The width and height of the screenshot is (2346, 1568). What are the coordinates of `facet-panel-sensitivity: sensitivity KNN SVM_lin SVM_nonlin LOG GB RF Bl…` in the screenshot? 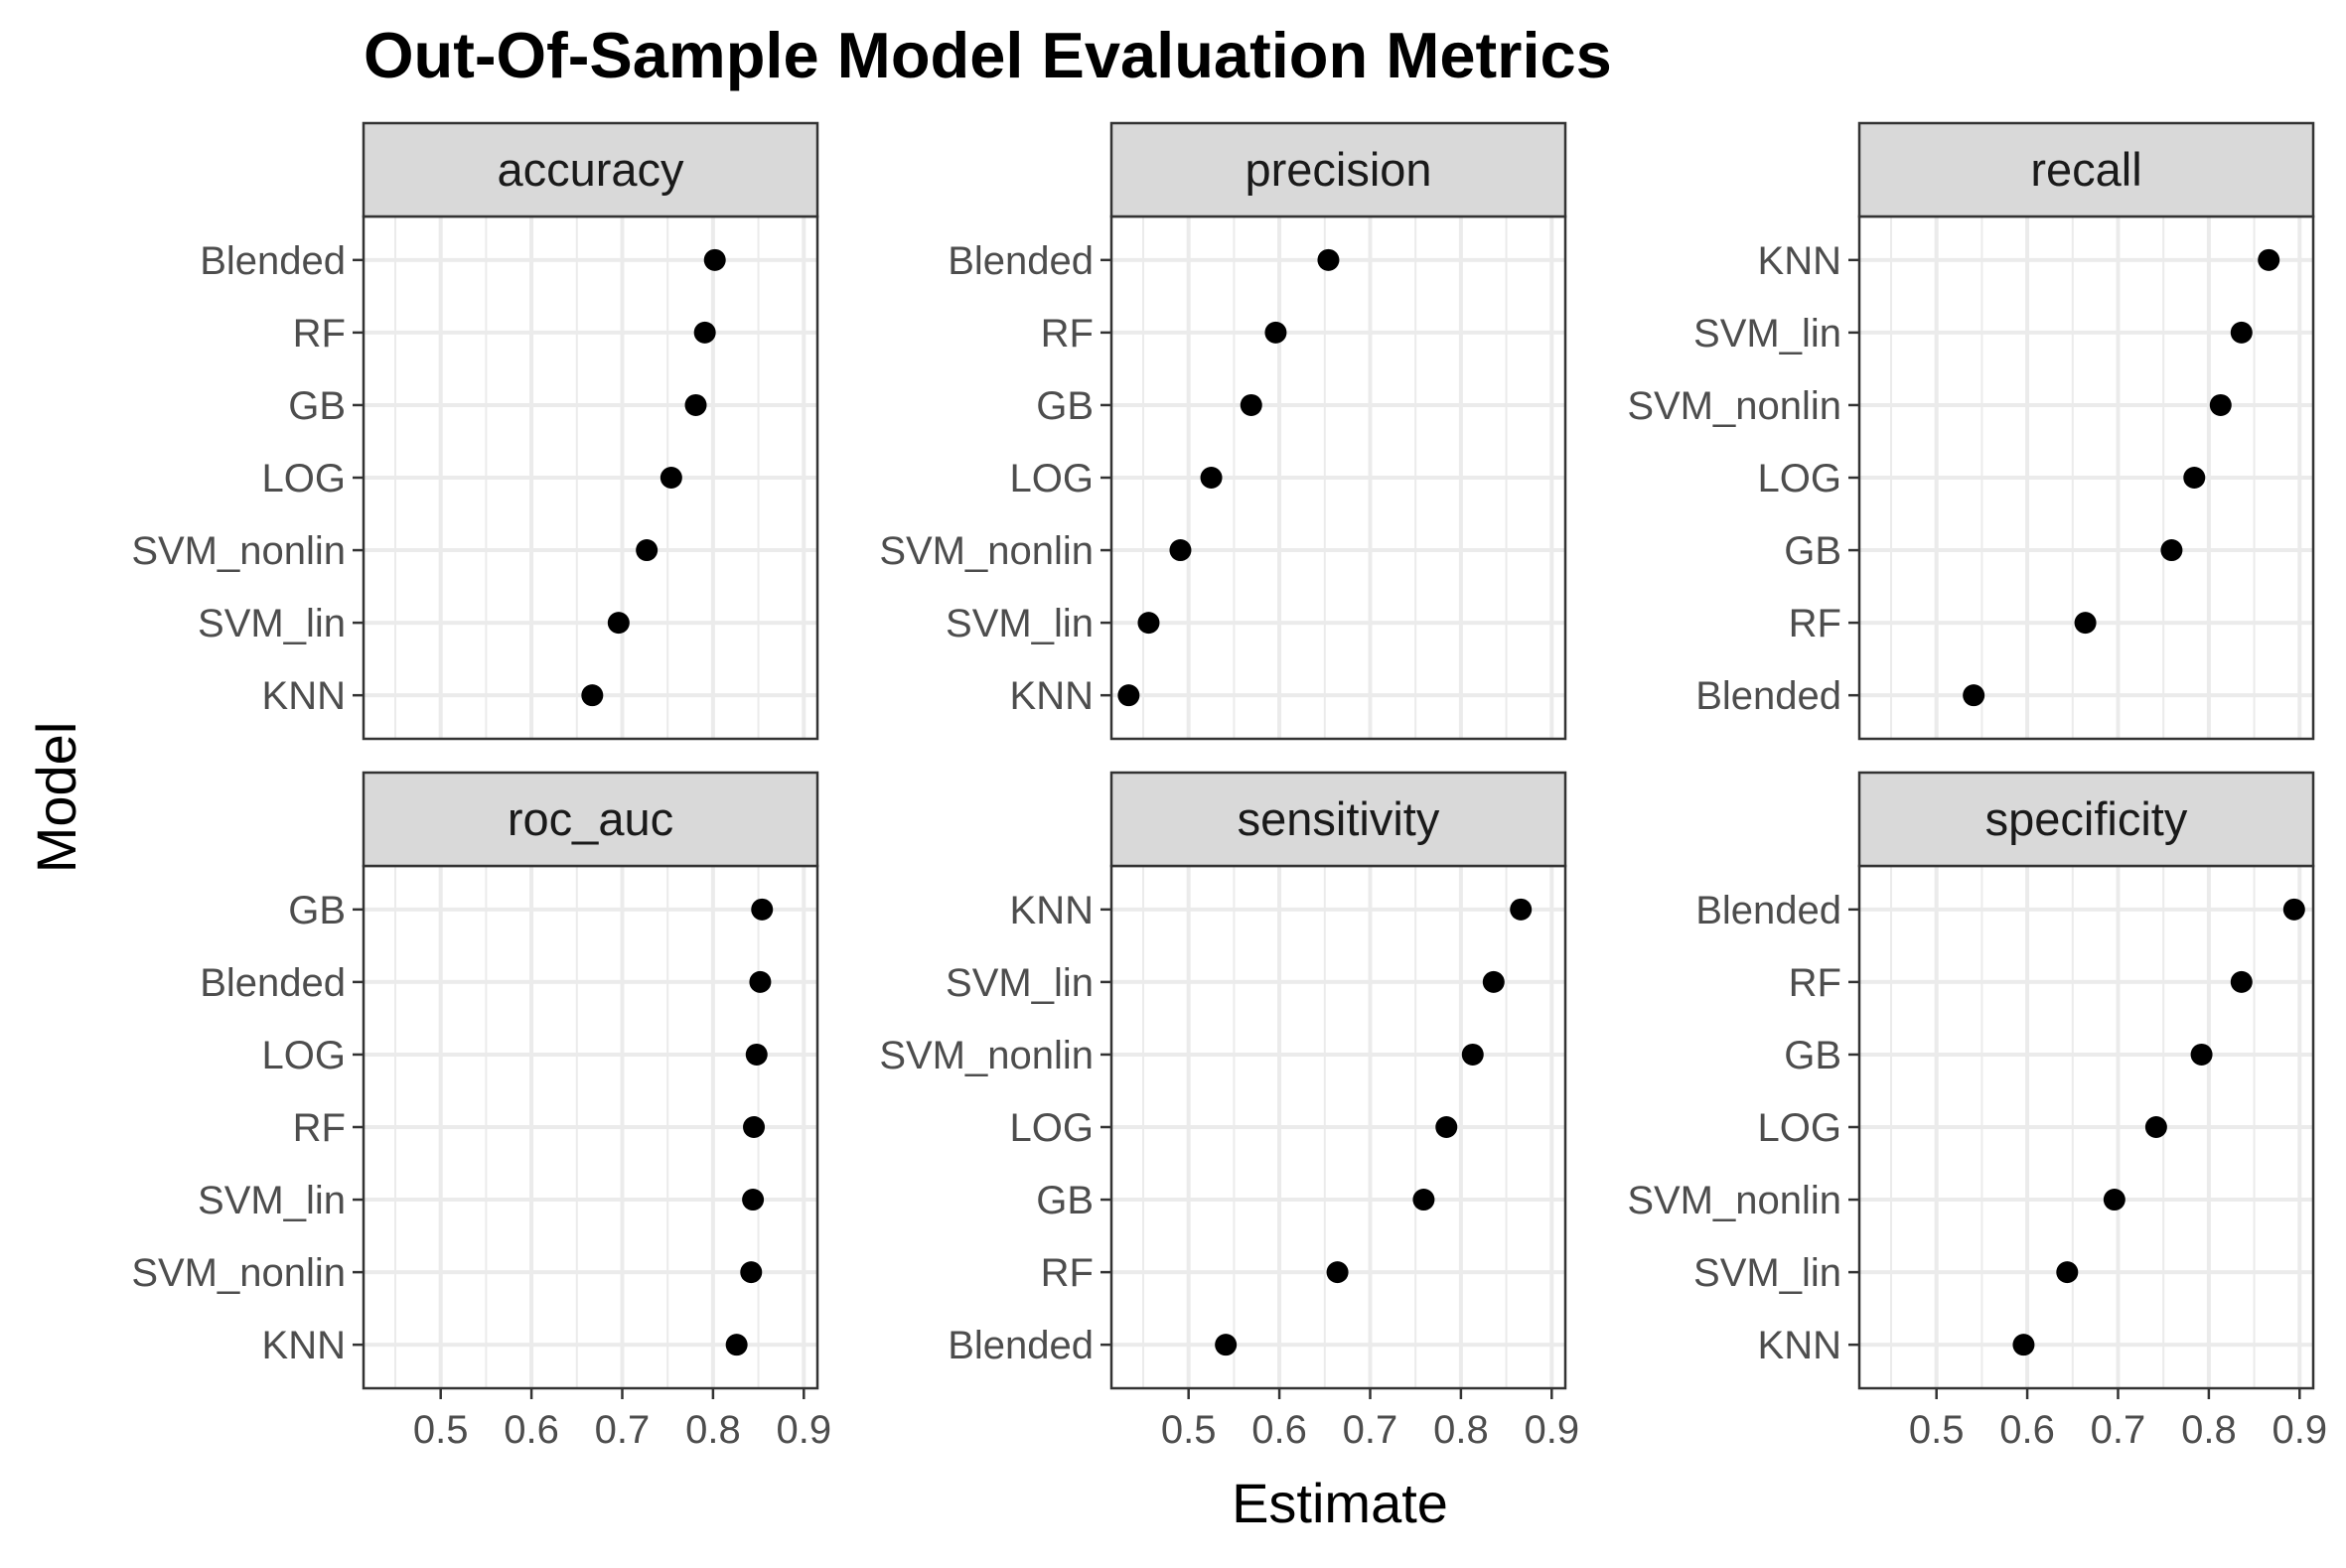 It's located at (1229, 1111).